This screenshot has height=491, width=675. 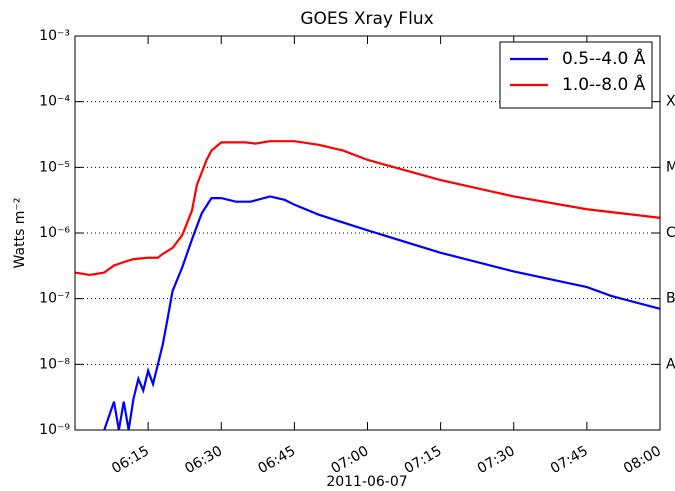 What do you see at coordinates (20, 233) in the screenshot?
I see `y-axis-label: Watts m⁻²` at bounding box center [20, 233].